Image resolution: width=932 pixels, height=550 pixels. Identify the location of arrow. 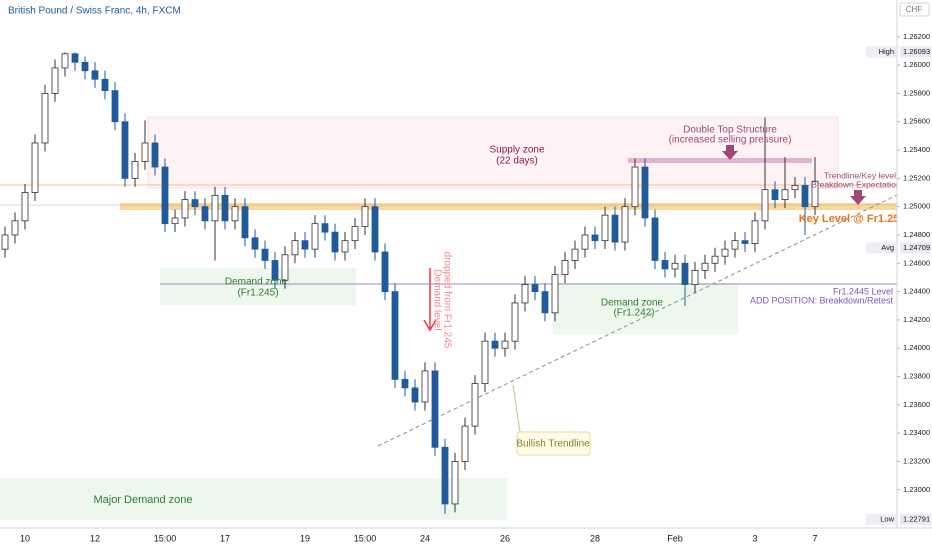
(858, 197).